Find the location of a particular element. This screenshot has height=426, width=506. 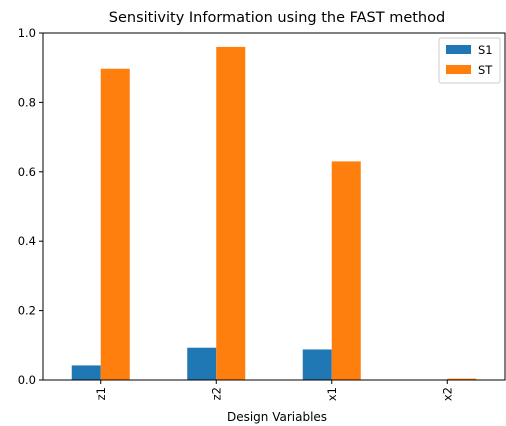

y-tick-label: 0.8 is located at coordinates (27, 102).